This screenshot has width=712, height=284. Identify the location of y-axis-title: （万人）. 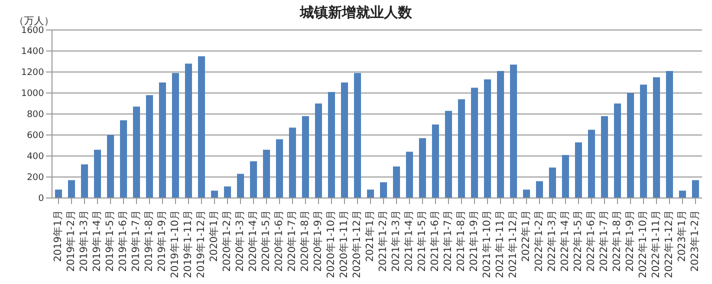
(34, 21).